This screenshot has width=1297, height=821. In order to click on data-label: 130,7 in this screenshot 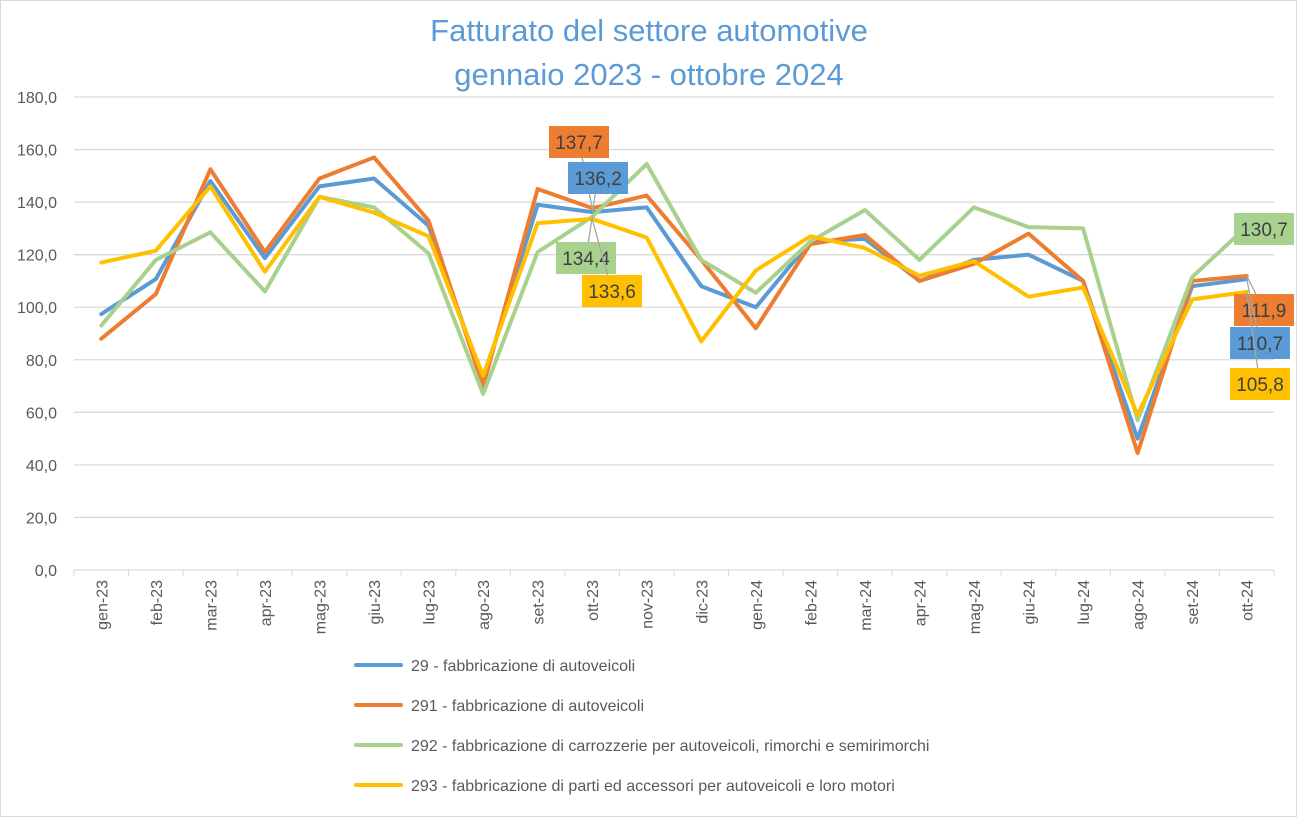, I will do `click(1264, 230)`.